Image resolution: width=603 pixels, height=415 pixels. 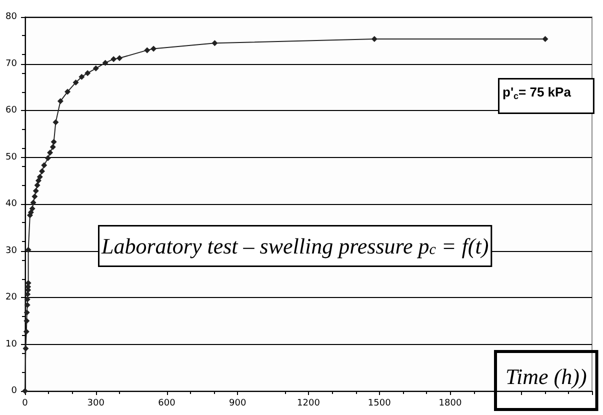 I want to click on y-tick-label: 80, so click(x=12, y=17).